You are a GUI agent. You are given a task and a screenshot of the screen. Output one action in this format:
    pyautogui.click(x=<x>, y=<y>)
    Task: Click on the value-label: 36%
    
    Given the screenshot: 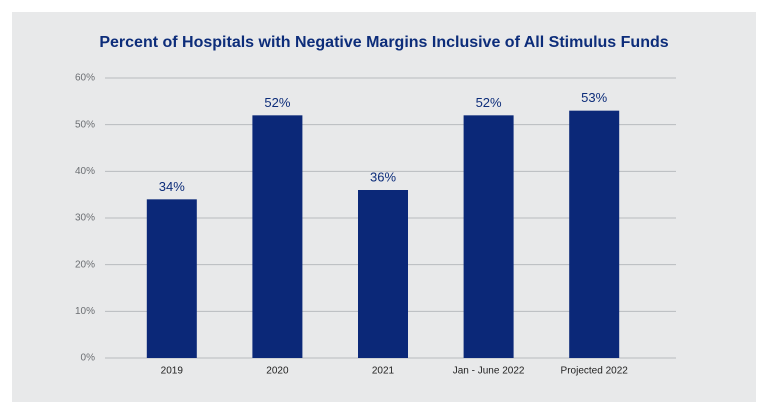 What is the action you would take?
    pyautogui.click(x=383, y=176)
    